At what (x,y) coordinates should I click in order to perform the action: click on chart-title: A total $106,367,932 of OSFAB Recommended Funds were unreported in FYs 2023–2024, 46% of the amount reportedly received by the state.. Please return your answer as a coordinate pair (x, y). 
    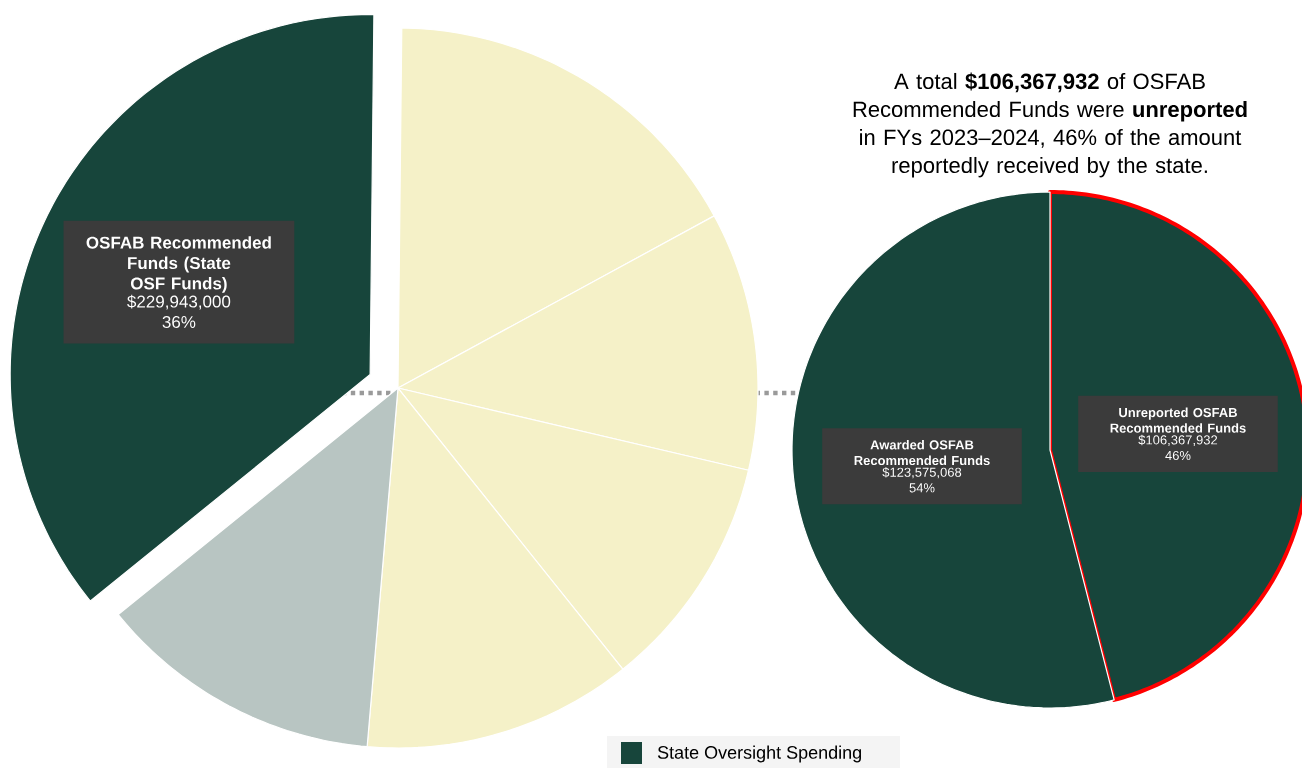
    Looking at the image, I should click on (1050, 125).